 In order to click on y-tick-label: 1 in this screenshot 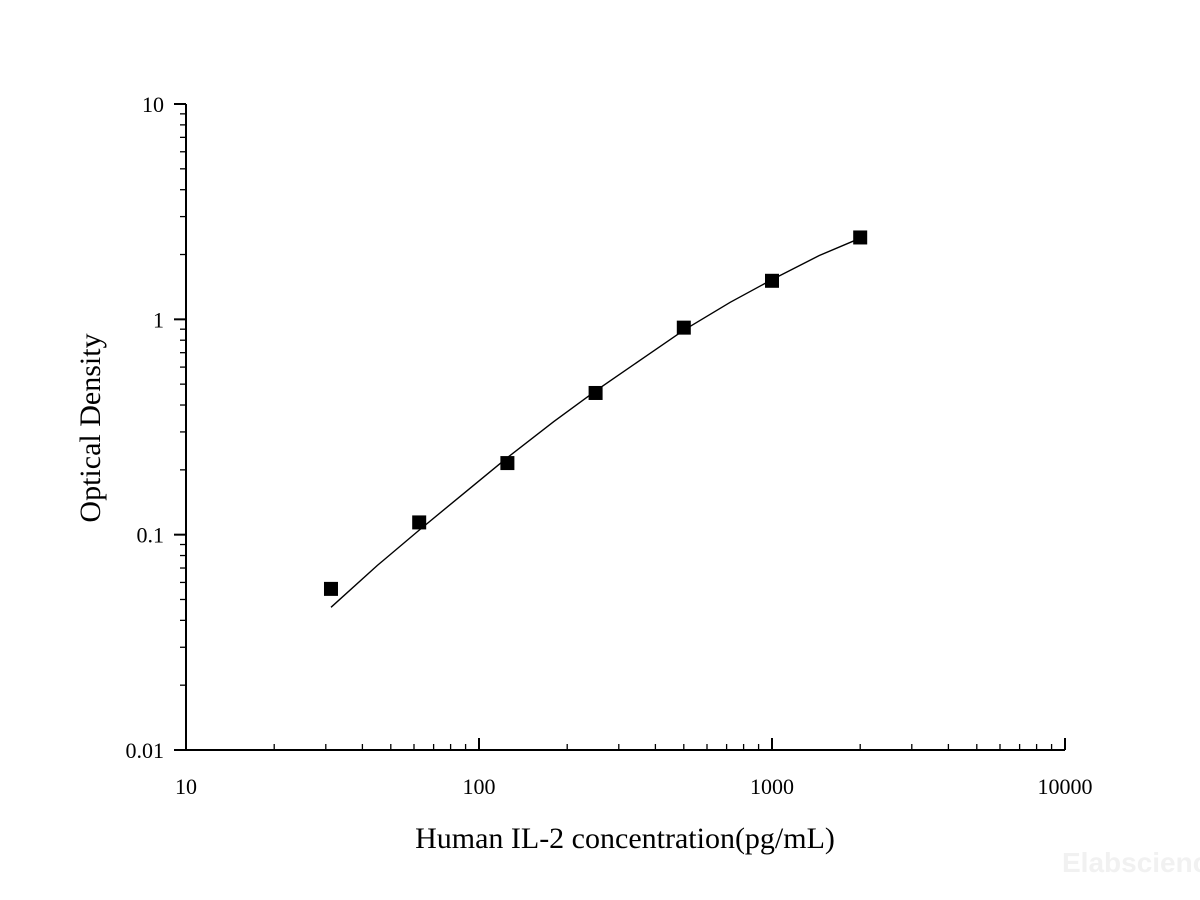, I will do `click(158, 319)`.